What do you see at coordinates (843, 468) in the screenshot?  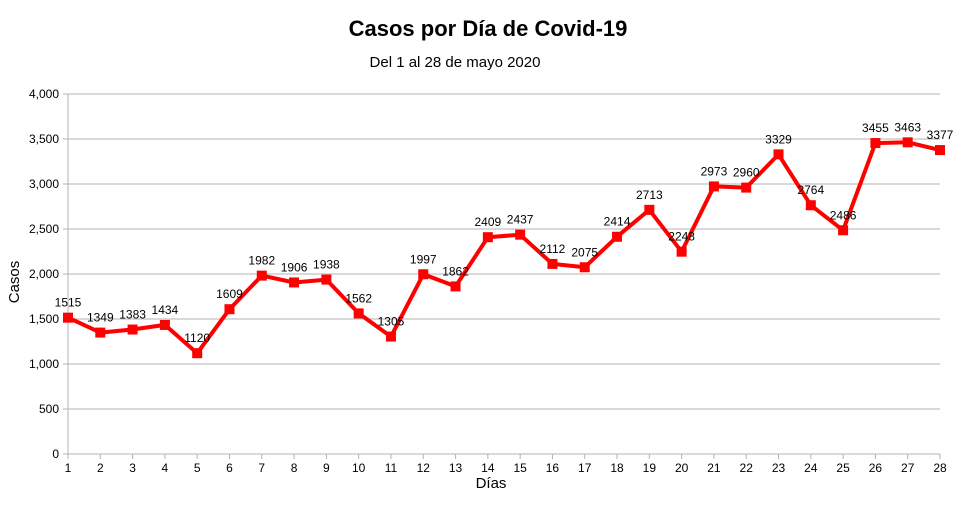 I see `x-tick-label: 25` at bounding box center [843, 468].